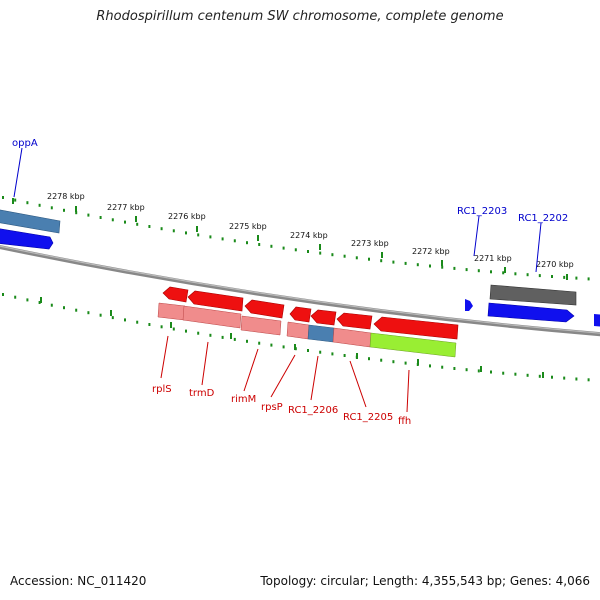 The image size is (600, 600). I want to click on leader-line-rpsP, so click(283, 376).